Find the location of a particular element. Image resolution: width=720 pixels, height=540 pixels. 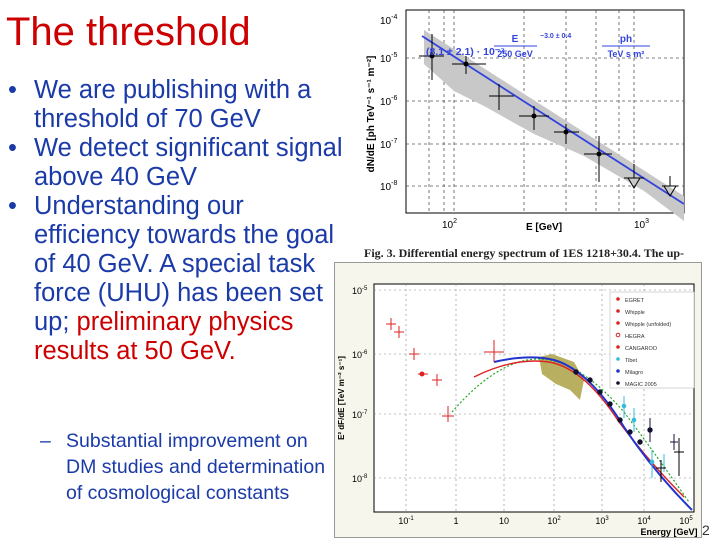

formula-exponent: −3.0 ± 0.4 is located at coordinates (555, 36).